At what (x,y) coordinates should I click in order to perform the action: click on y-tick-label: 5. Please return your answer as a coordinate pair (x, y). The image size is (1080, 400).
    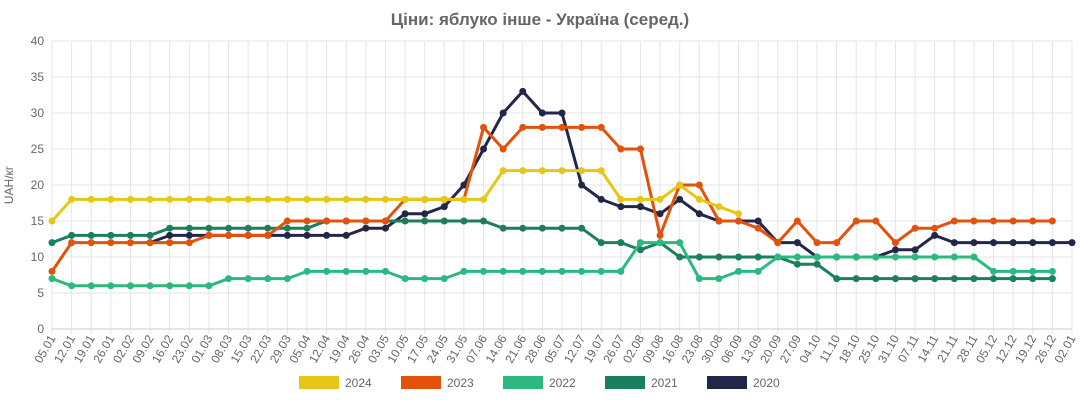
    Looking at the image, I should click on (40, 293).